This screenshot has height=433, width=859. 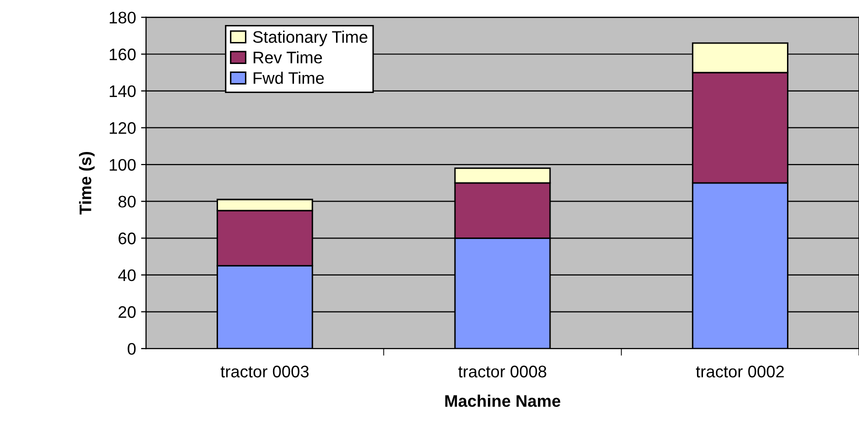 I want to click on x-tick-label: tractor 0002, so click(x=740, y=372).